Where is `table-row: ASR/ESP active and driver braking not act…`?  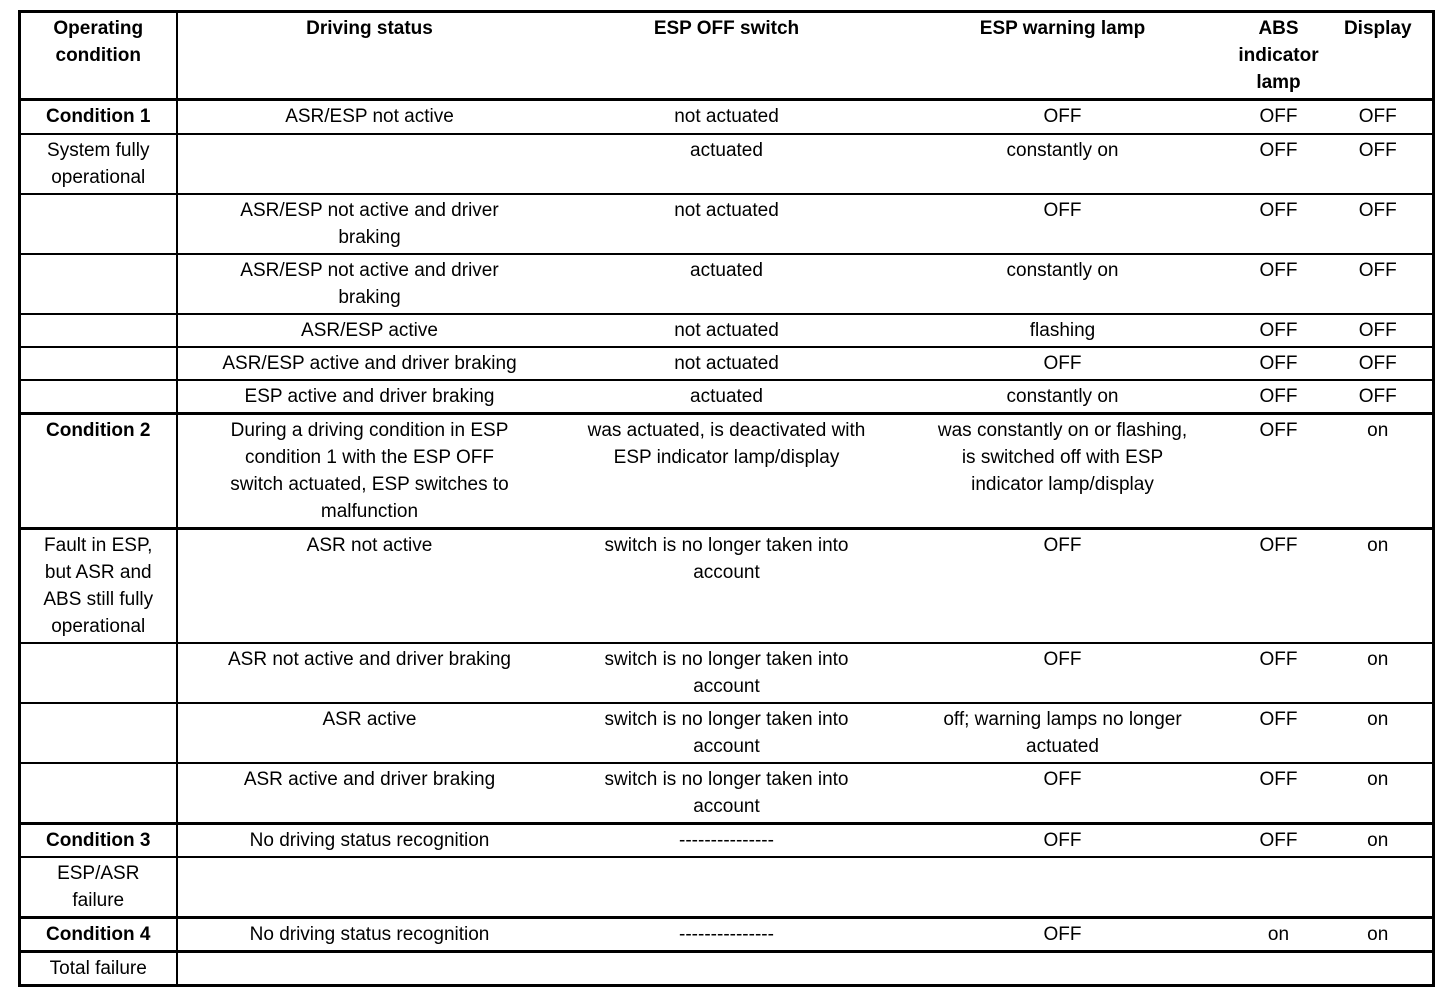
table-row: ASR/ESP active and driver braking not act… is located at coordinates (726, 363).